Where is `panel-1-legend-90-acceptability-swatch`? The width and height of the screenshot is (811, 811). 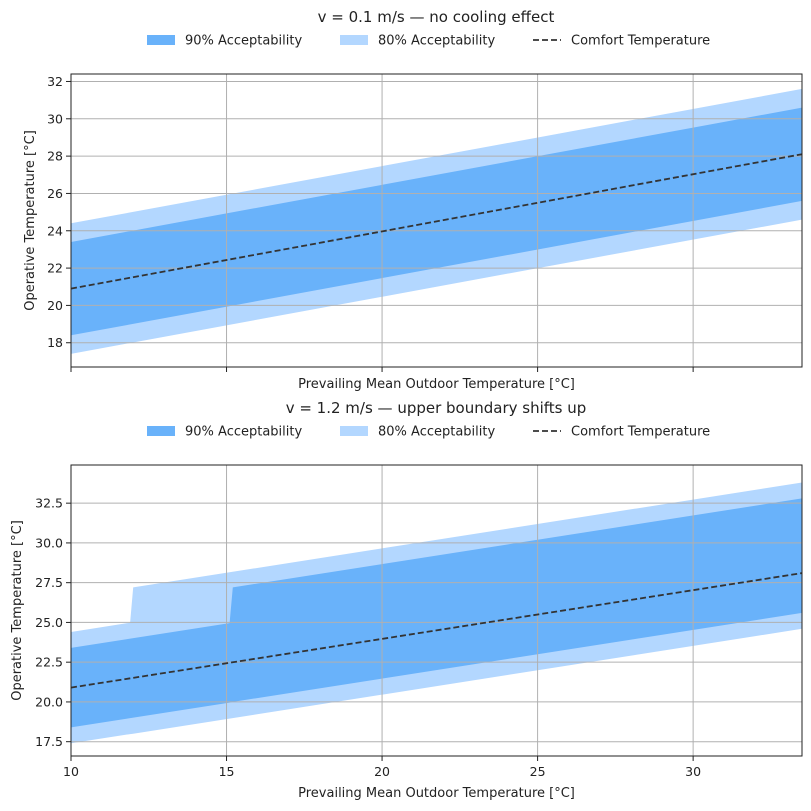 panel-1-legend-90-acceptability-swatch is located at coordinates (161, 40).